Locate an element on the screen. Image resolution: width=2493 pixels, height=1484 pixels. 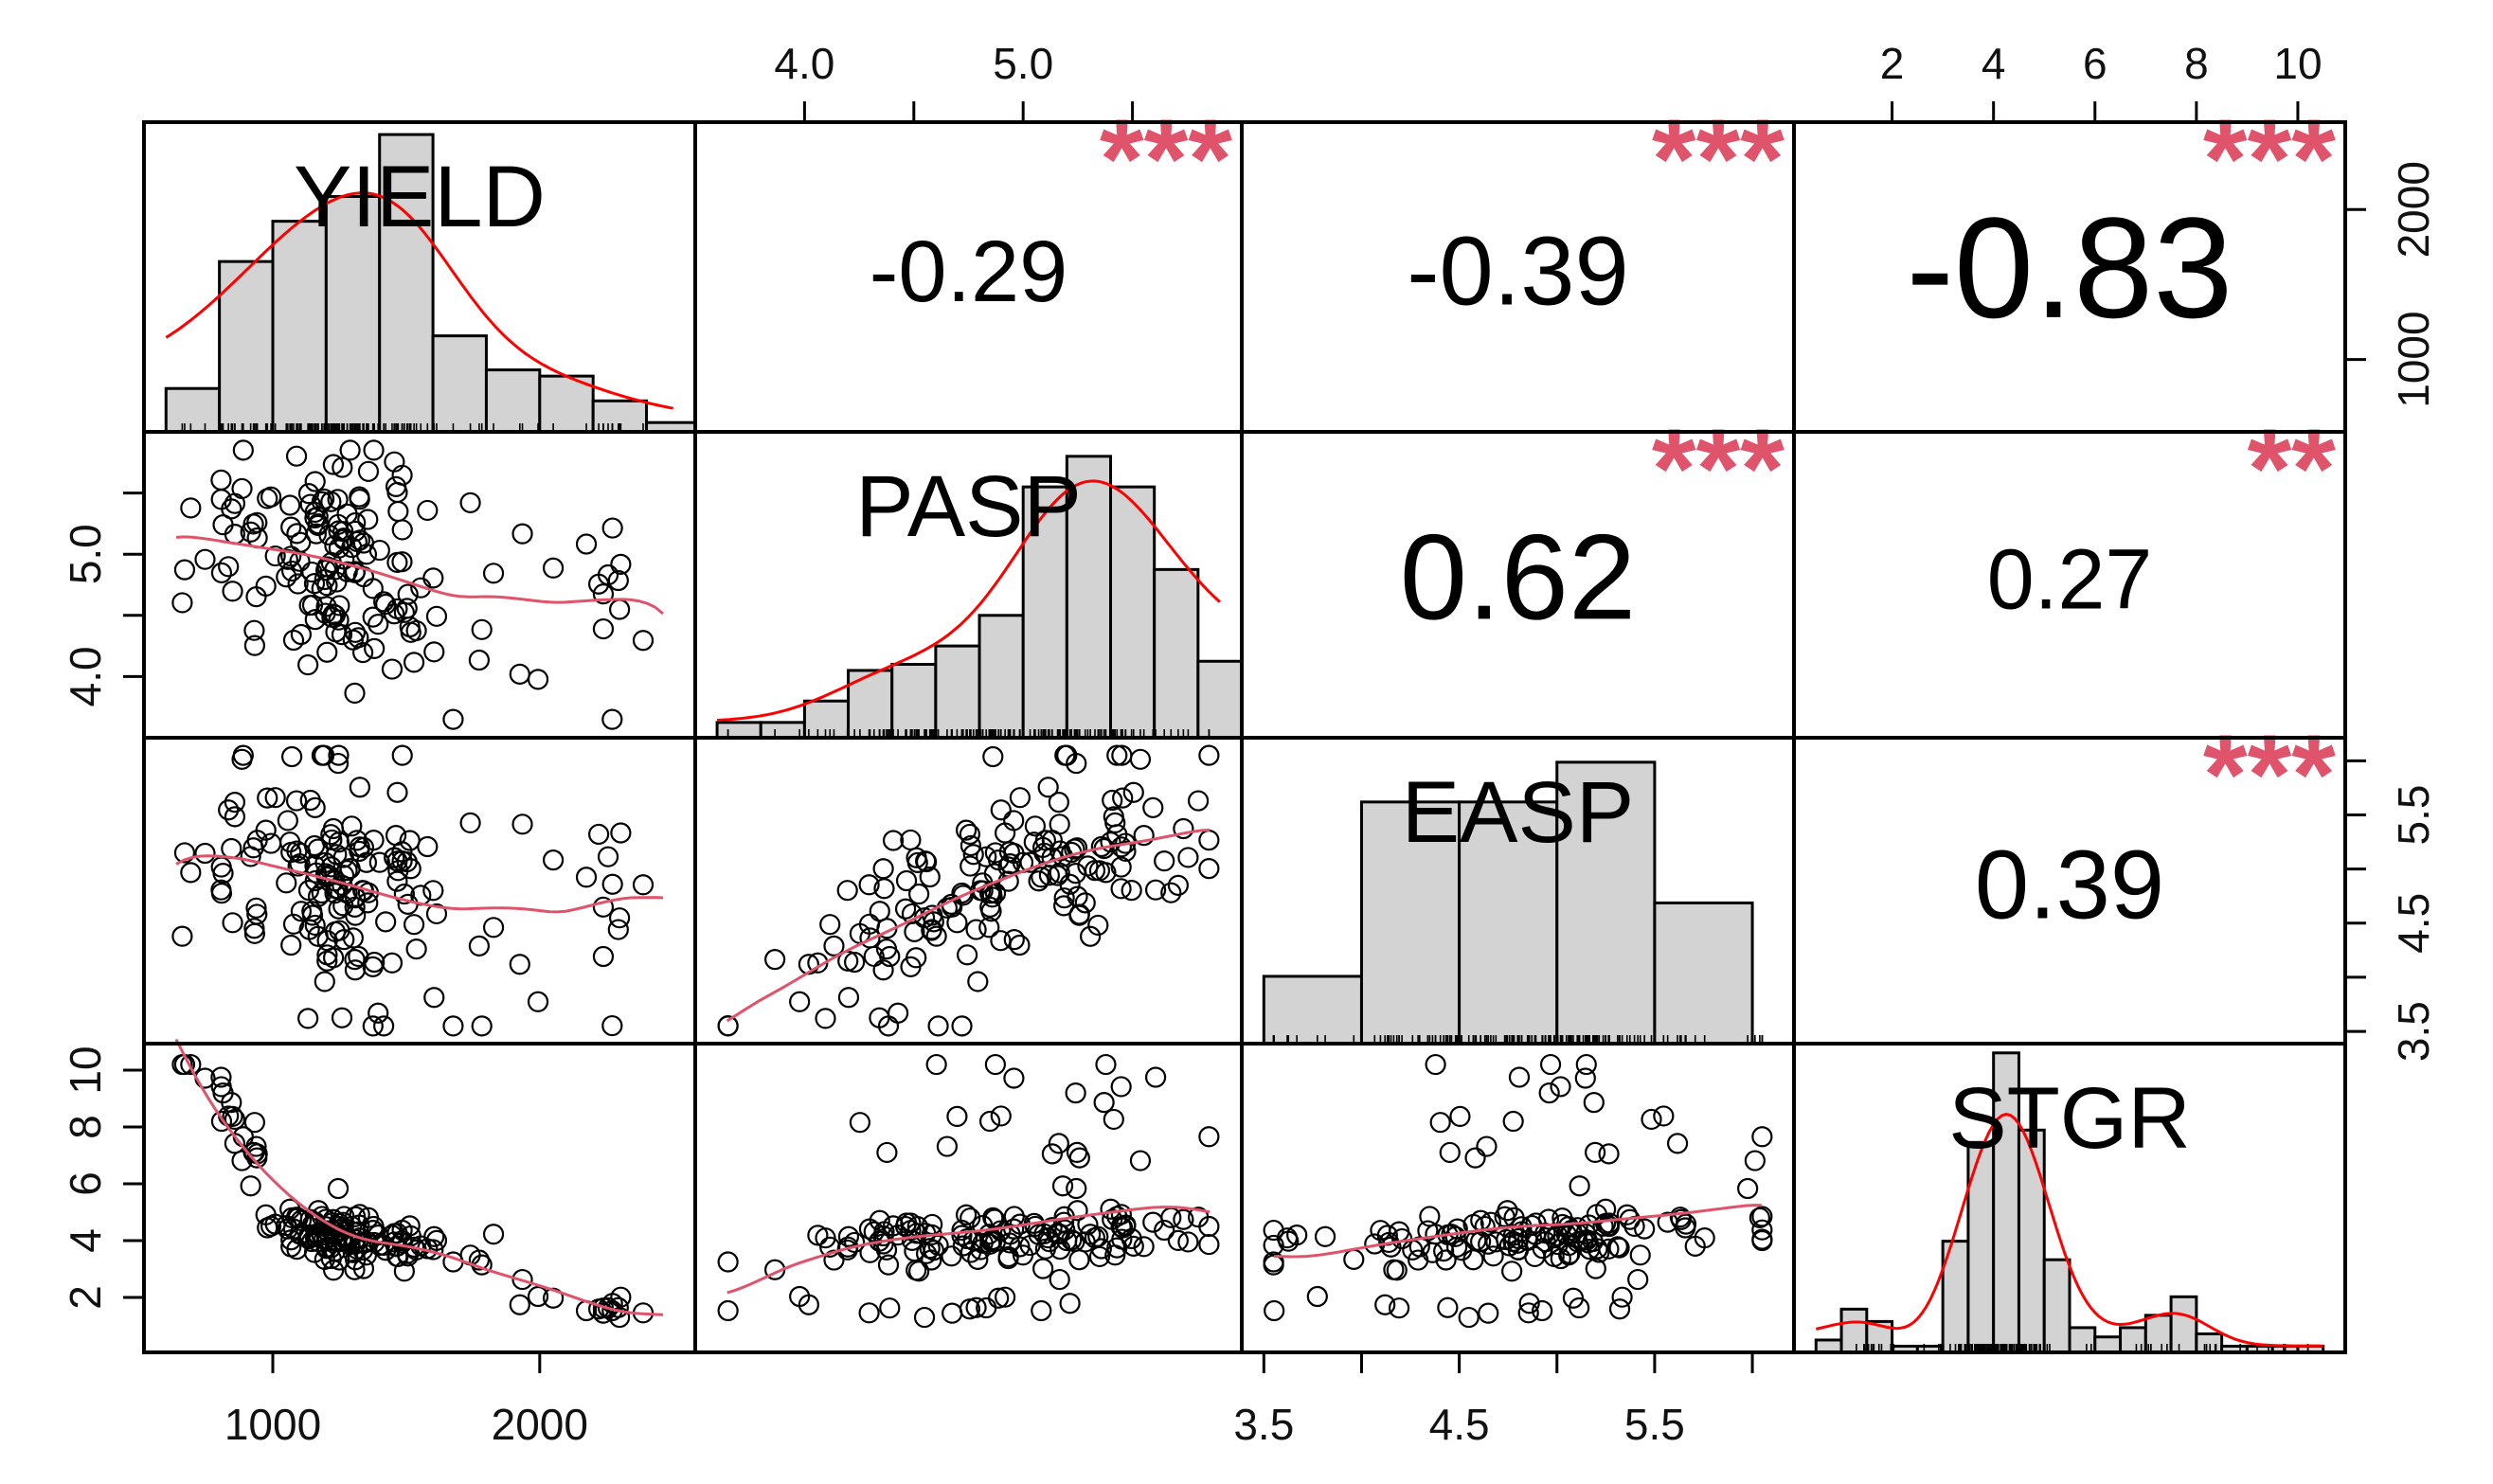
axis-tick-label: 5.0 is located at coordinates (85, 554).